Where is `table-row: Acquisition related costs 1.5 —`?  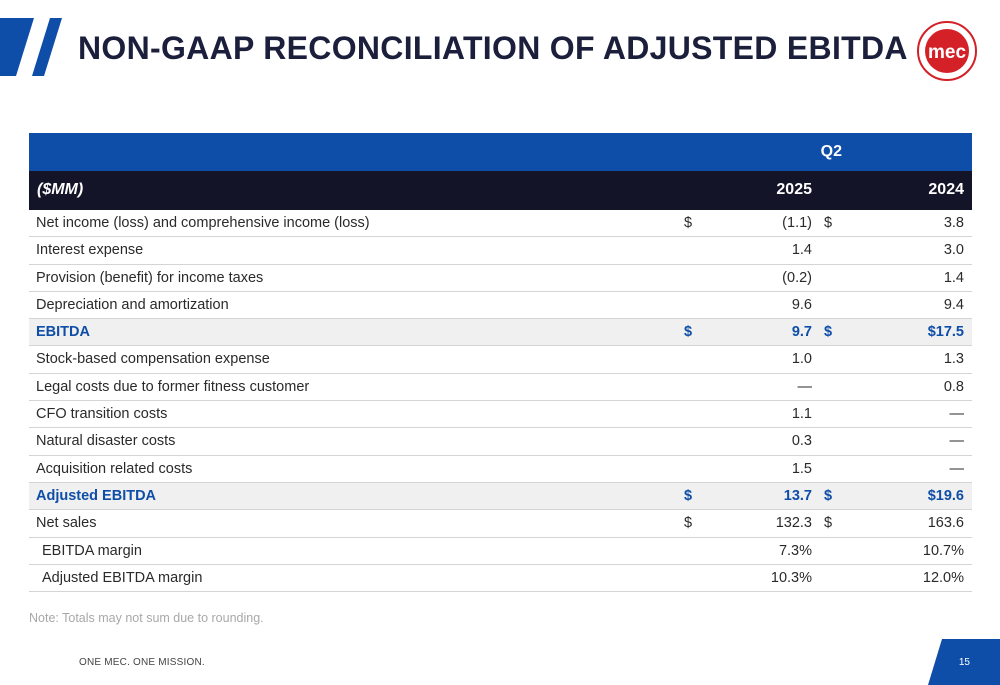
table-row: Acquisition related costs 1.5 — is located at coordinates (500, 469).